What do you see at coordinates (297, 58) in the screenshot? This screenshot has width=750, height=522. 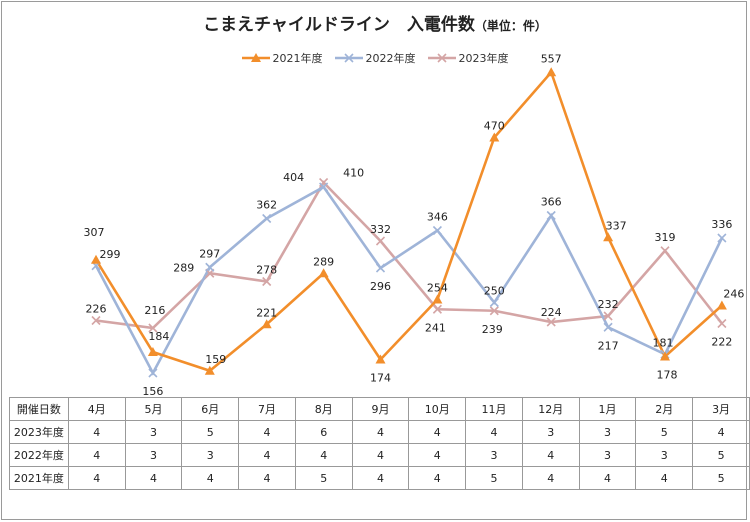 I see `legend-label: 2021年度` at bounding box center [297, 58].